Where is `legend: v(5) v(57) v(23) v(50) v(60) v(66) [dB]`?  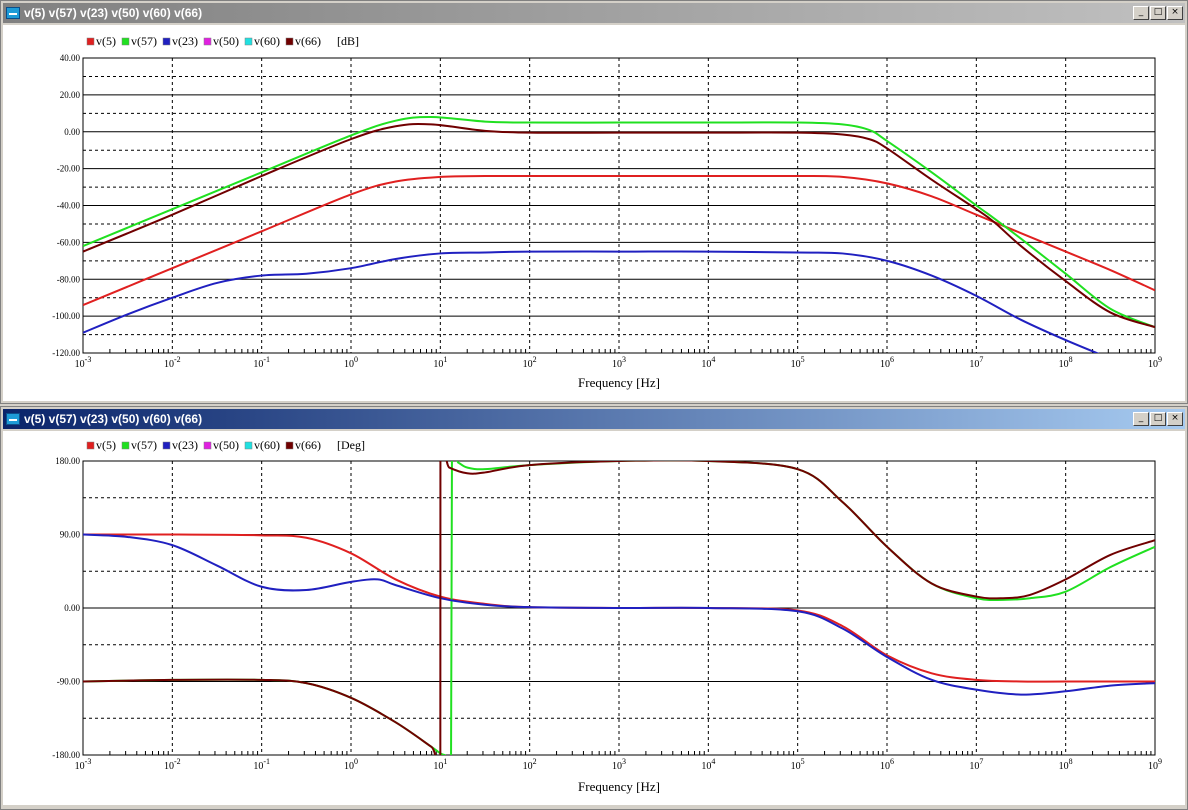 legend: v(5) v(57) v(23) v(50) v(60) v(66) [dB] is located at coordinates (222, 41).